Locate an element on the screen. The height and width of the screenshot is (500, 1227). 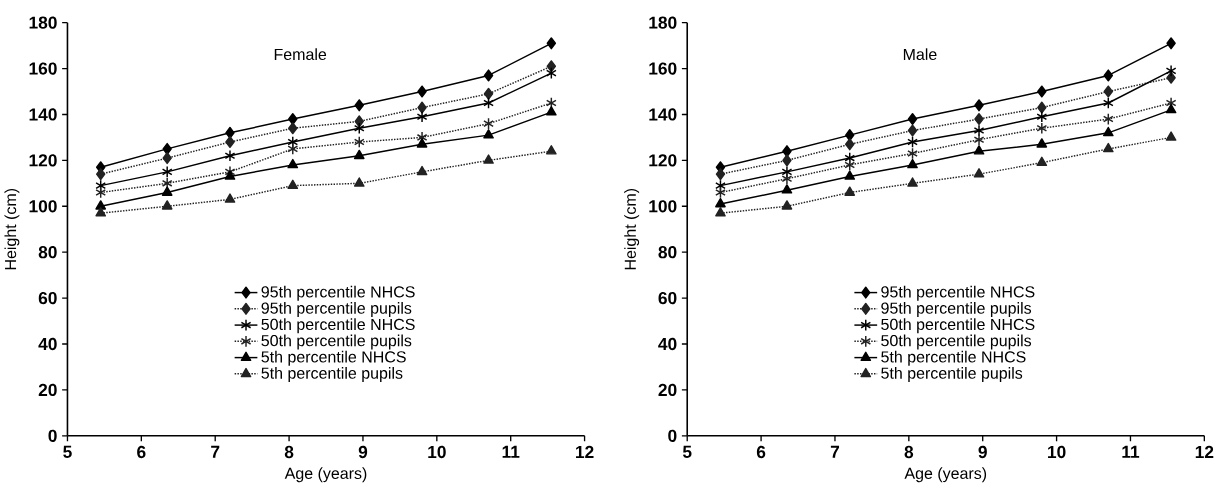
legend-label: 95th percentile NHCS is located at coordinates (958, 293).